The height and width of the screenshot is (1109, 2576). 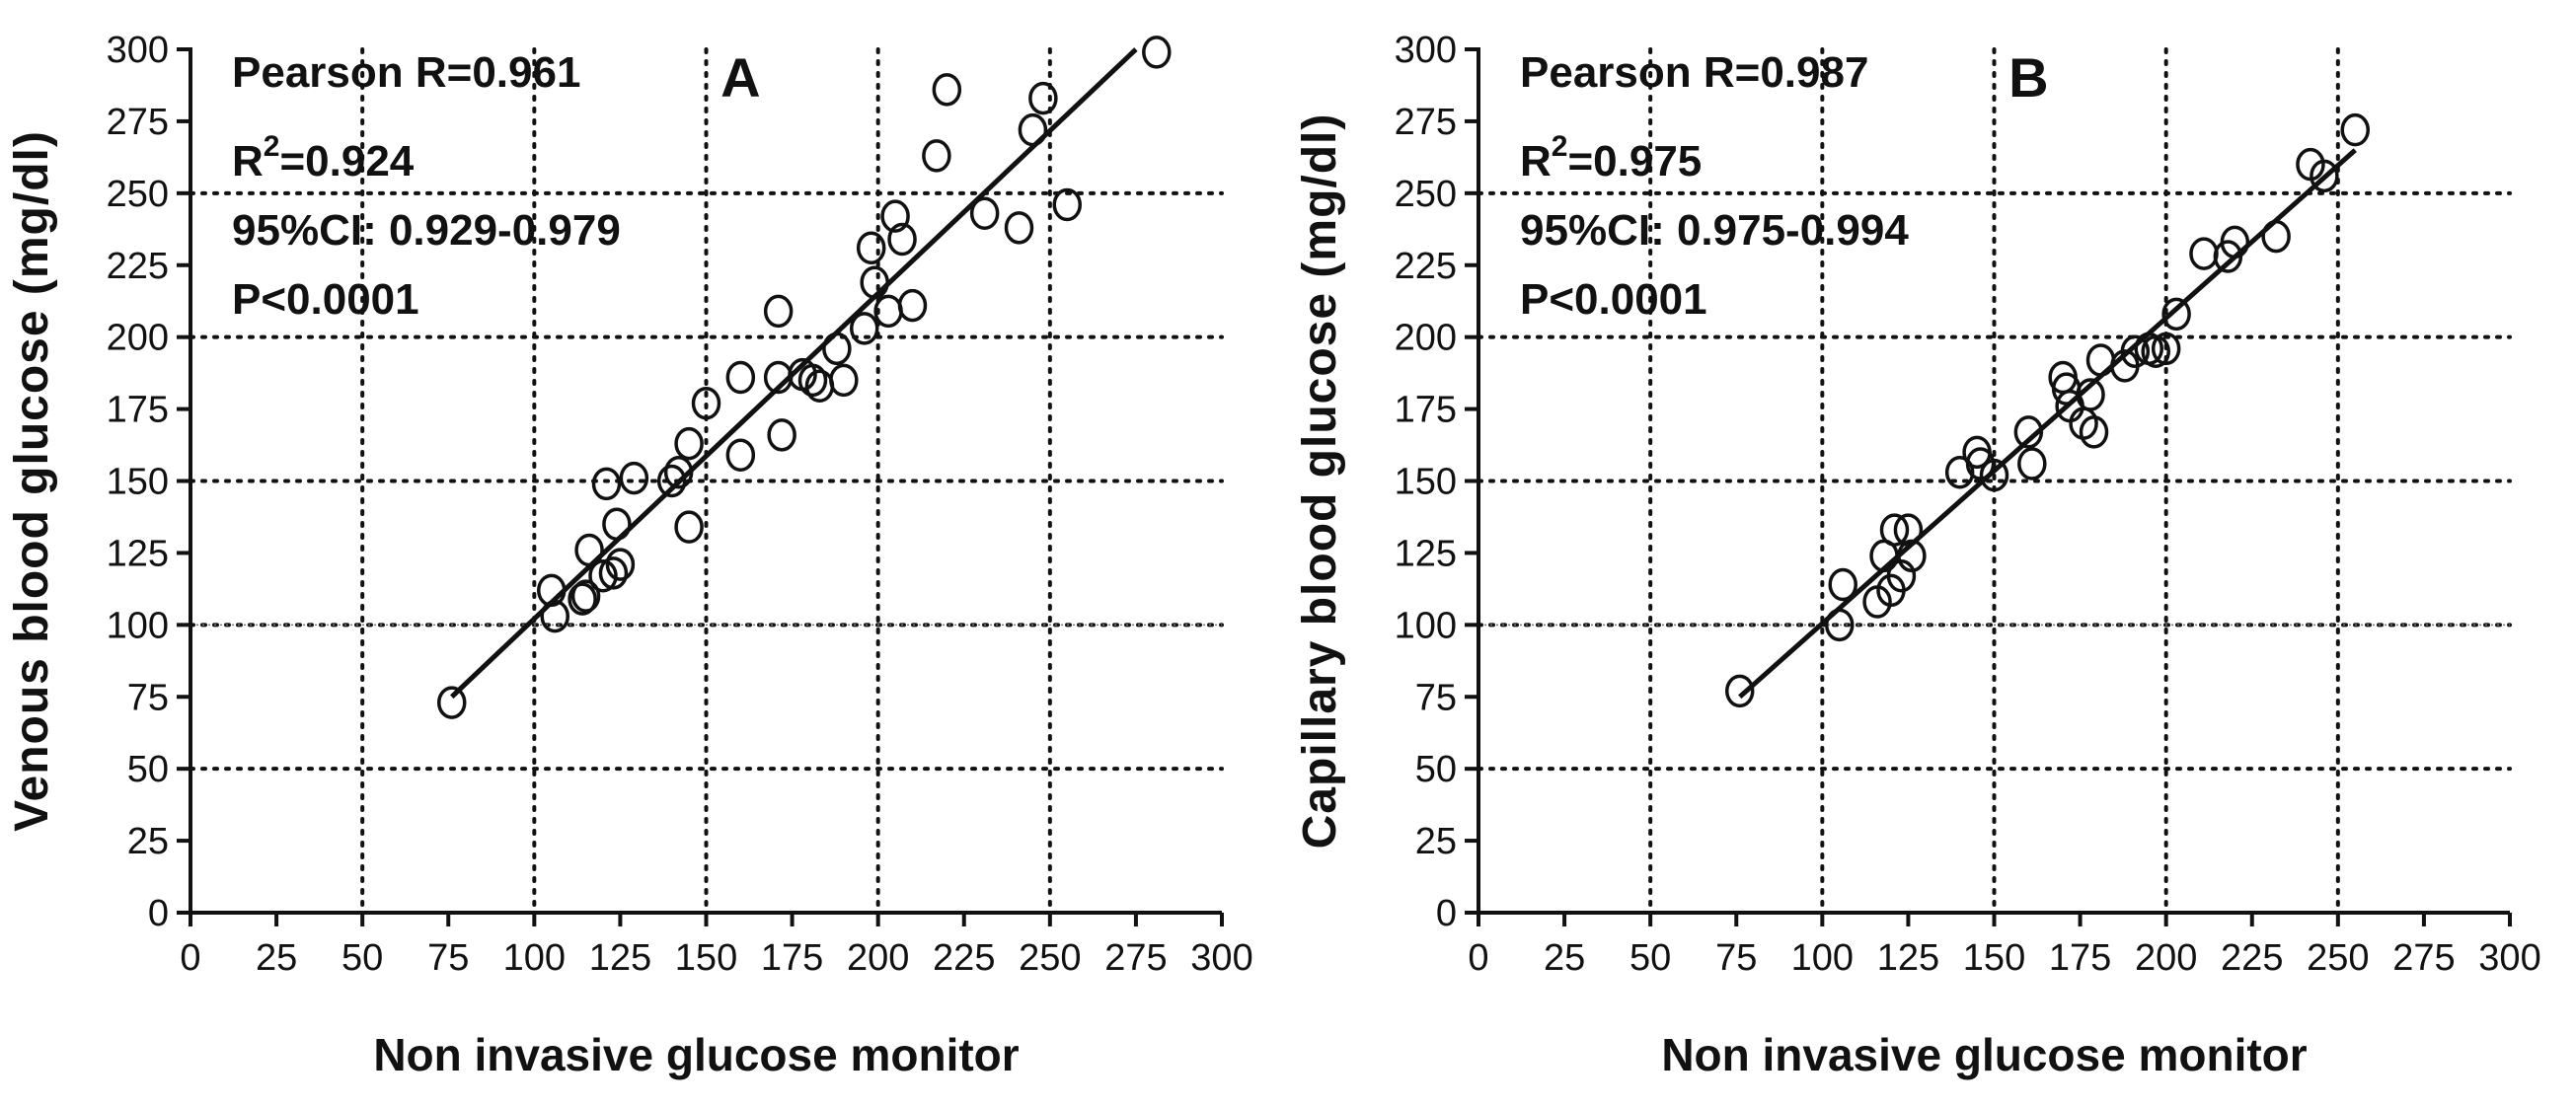 What do you see at coordinates (1611, 157) in the screenshot?
I see `stat-r-squared: R2=0.975` at bounding box center [1611, 157].